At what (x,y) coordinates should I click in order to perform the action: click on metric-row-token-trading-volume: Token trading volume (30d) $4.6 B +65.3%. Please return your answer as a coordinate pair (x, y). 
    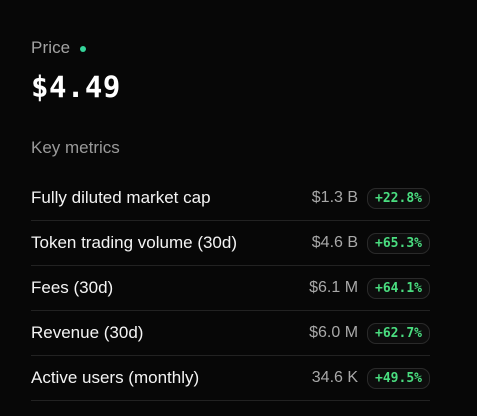
    Looking at the image, I should click on (230, 243).